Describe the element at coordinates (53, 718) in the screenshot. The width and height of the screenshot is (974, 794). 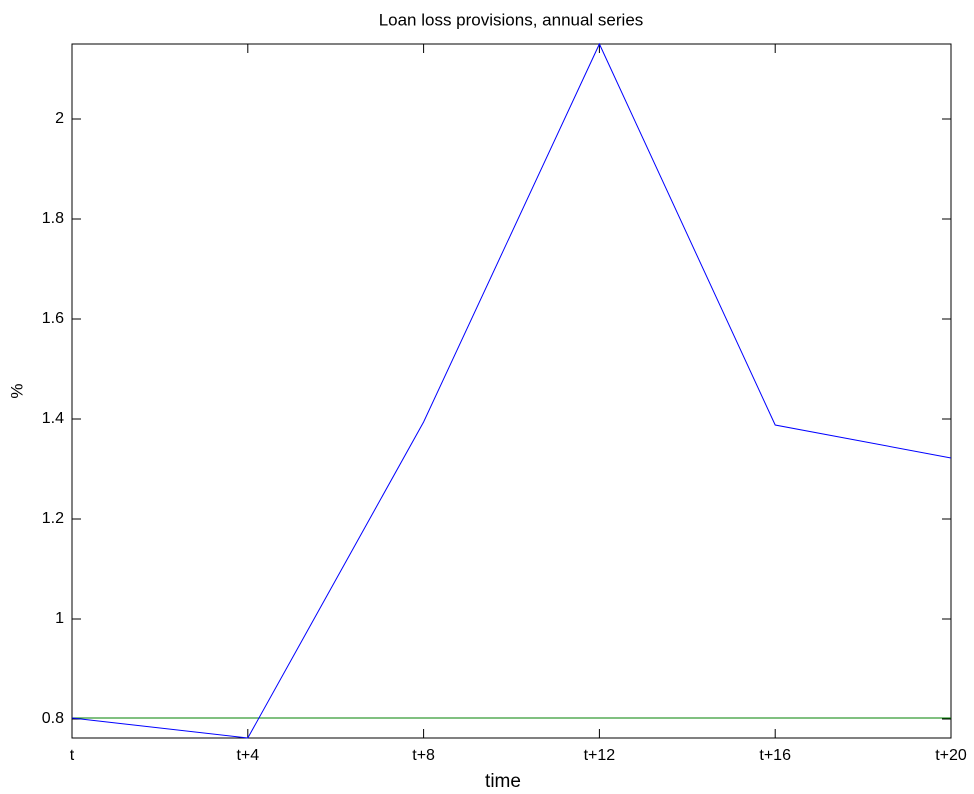
I see `y-tick-label: 0.8` at that location.